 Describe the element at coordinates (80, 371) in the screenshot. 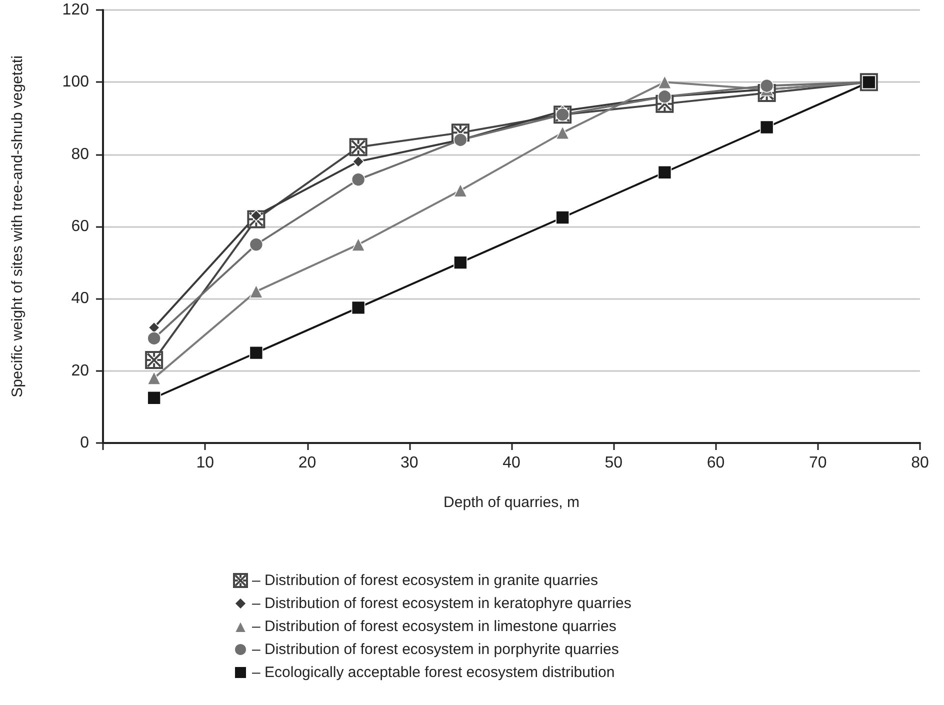

I see `y-tick-label: 20` at that location.